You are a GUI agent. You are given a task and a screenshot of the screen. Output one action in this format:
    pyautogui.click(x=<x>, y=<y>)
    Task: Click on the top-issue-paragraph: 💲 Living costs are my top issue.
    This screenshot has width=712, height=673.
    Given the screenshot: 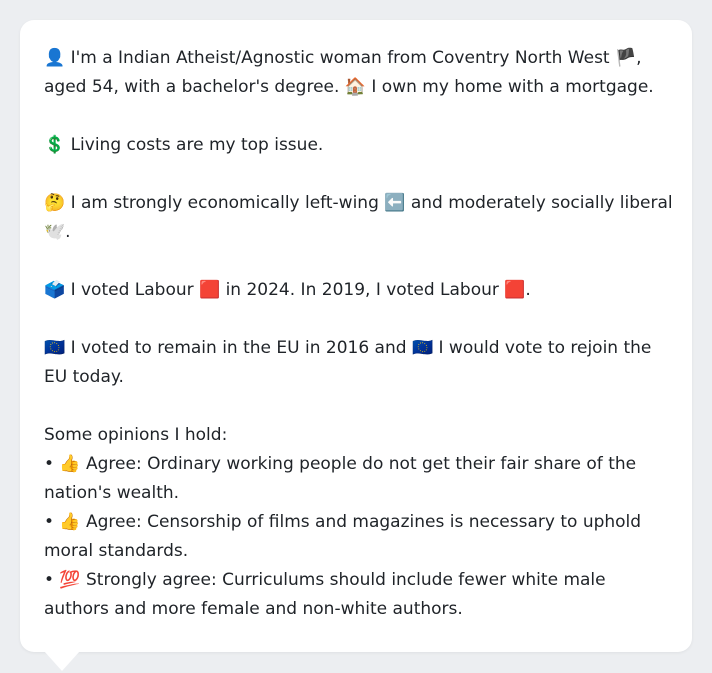 What is the action you would take?
    pyautogui.click(x=184, y=145)
    